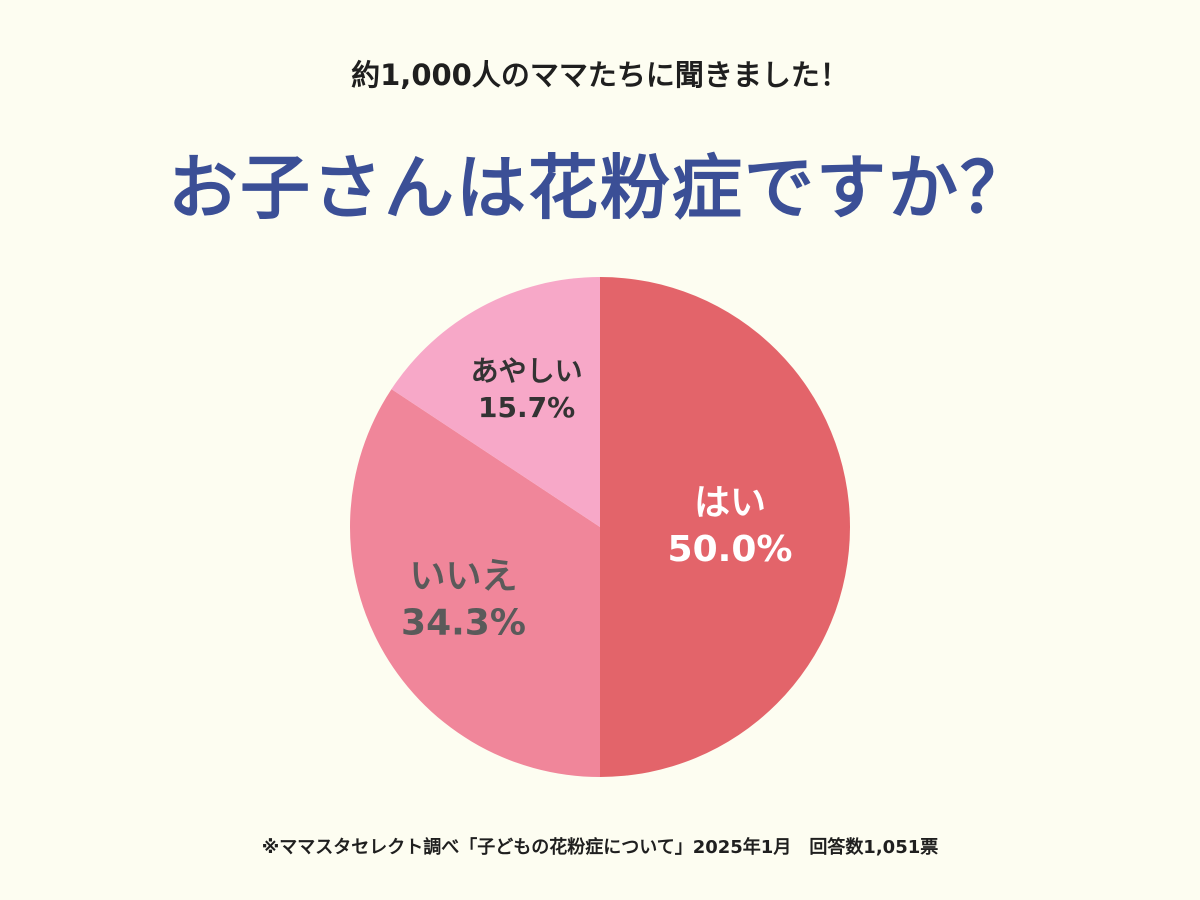 The width and height of the screenshot is (1200, 900). I want to click on chart-title: お子さんは花粉症ですか？, so click(600, 188).